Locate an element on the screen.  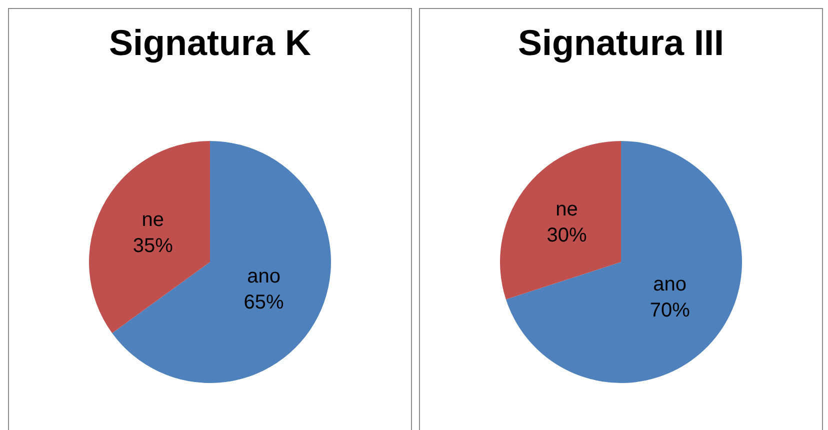
data-label: 65% is located at coordinates (264, 302).